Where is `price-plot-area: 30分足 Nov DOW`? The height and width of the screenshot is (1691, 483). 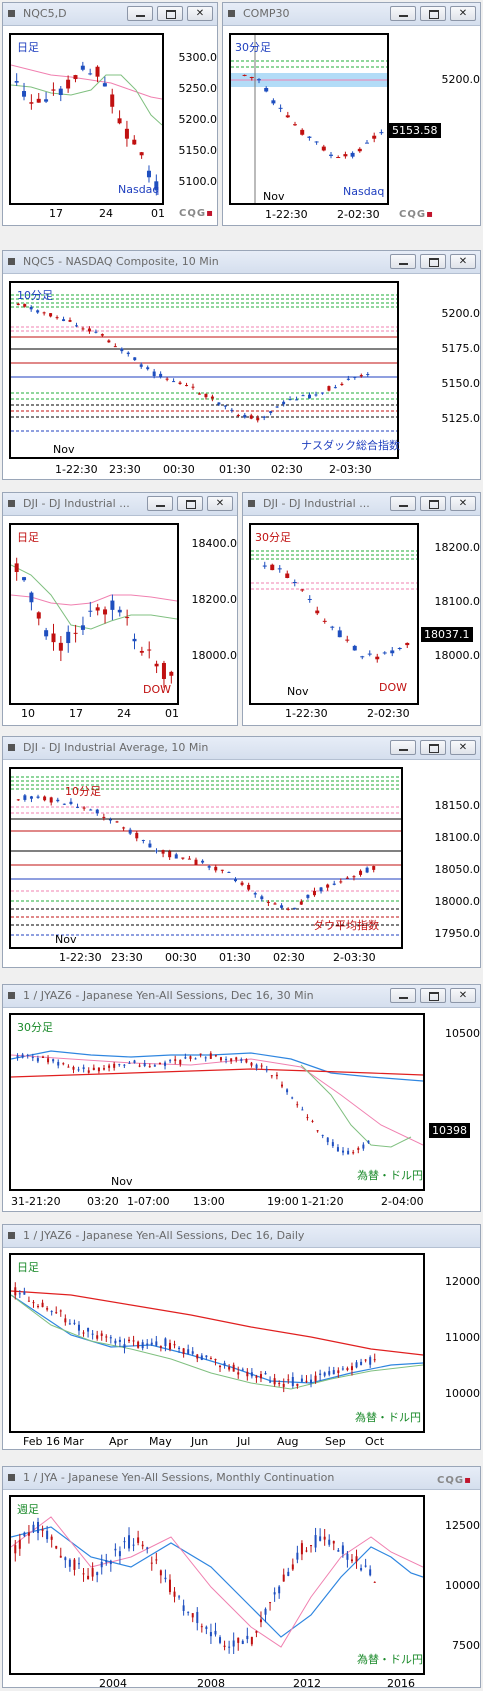
price-plot-area: 30分足 Nov DOW is located at coordinates (334, 614).